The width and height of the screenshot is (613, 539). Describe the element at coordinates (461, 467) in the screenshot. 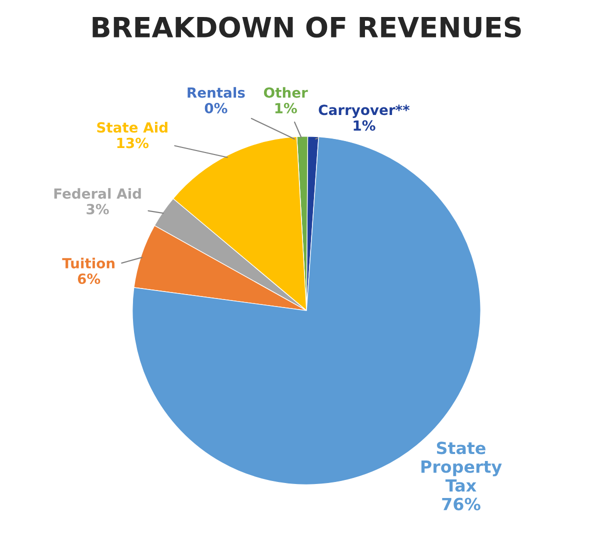

I see `slice-label: State Property Tax` at that location.